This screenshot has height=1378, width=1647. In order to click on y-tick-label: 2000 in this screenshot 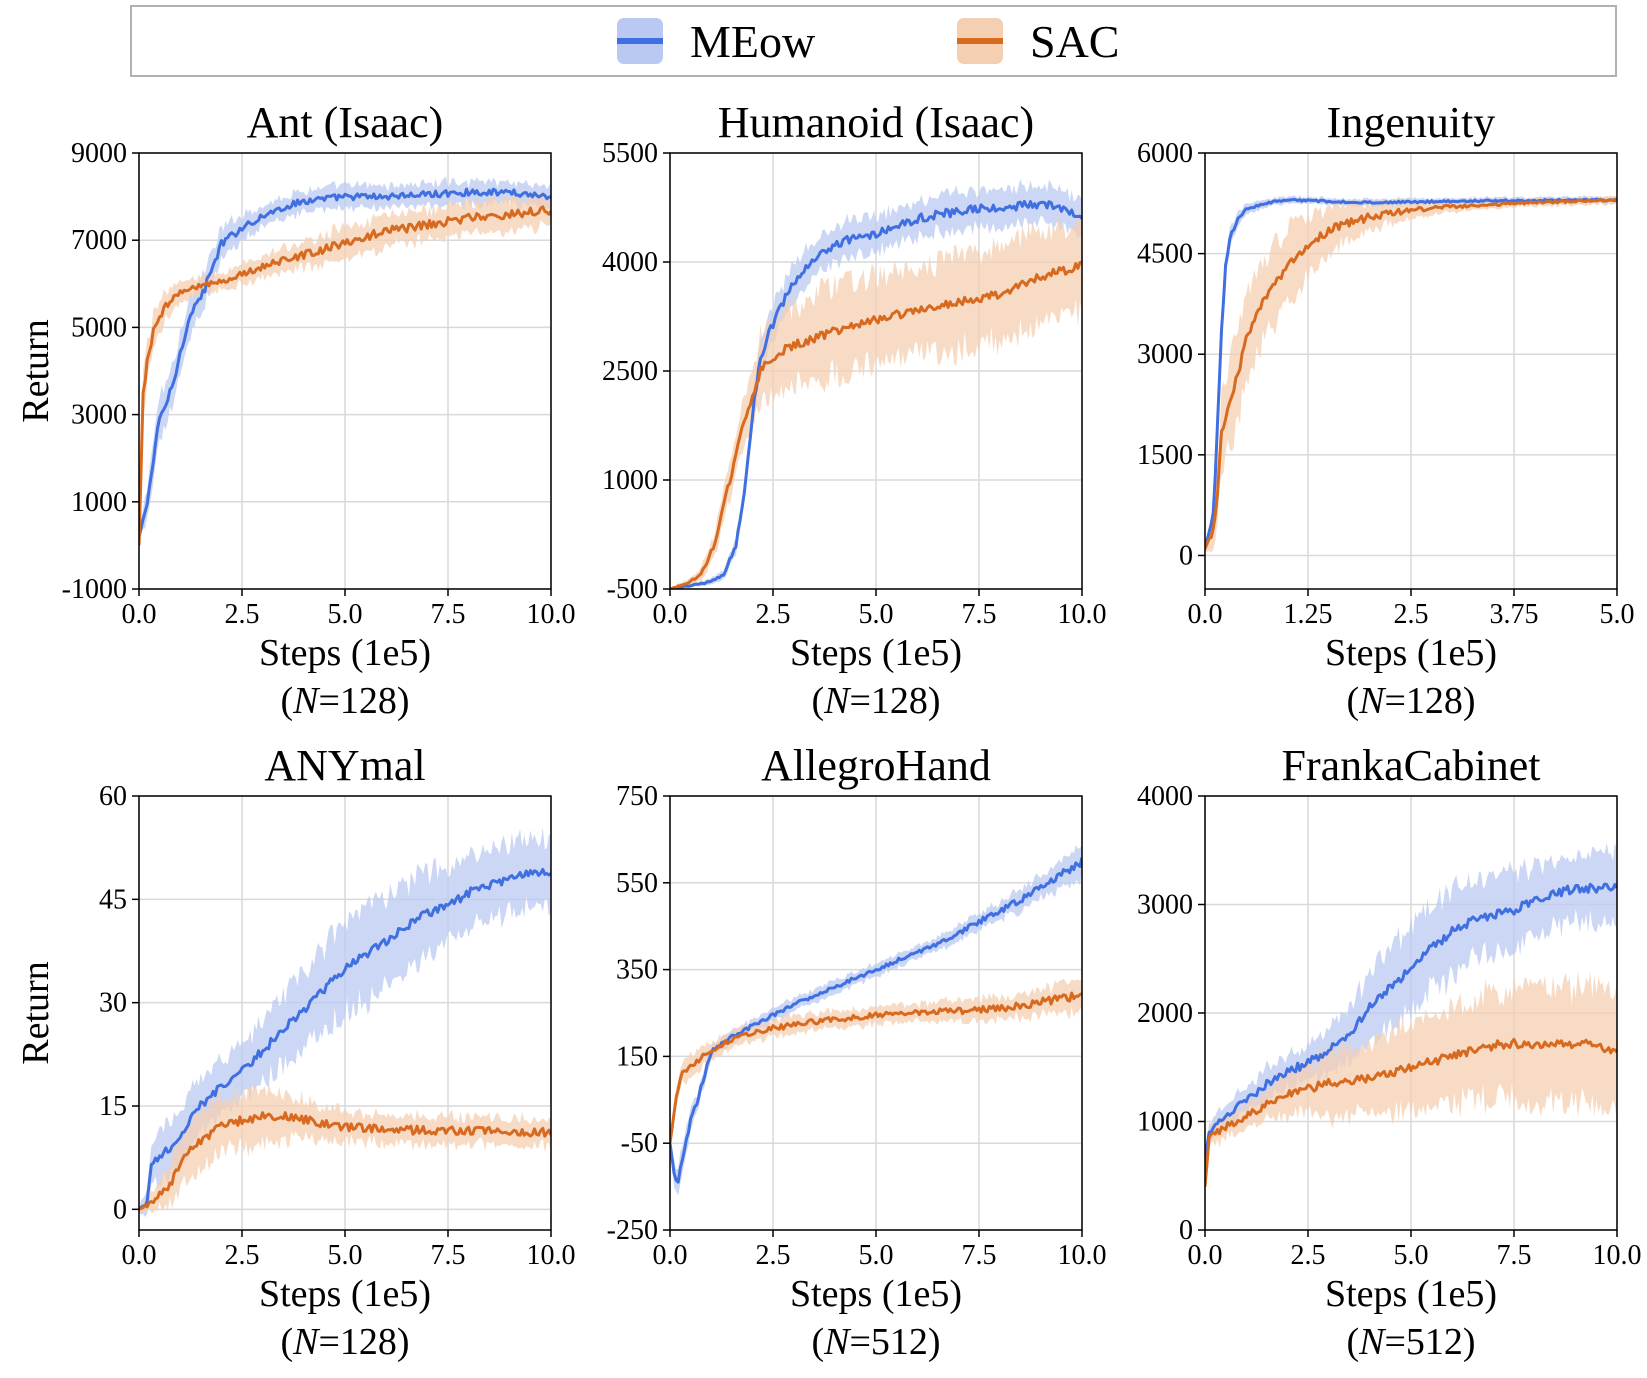, I will do `click(1165, 1013)`.